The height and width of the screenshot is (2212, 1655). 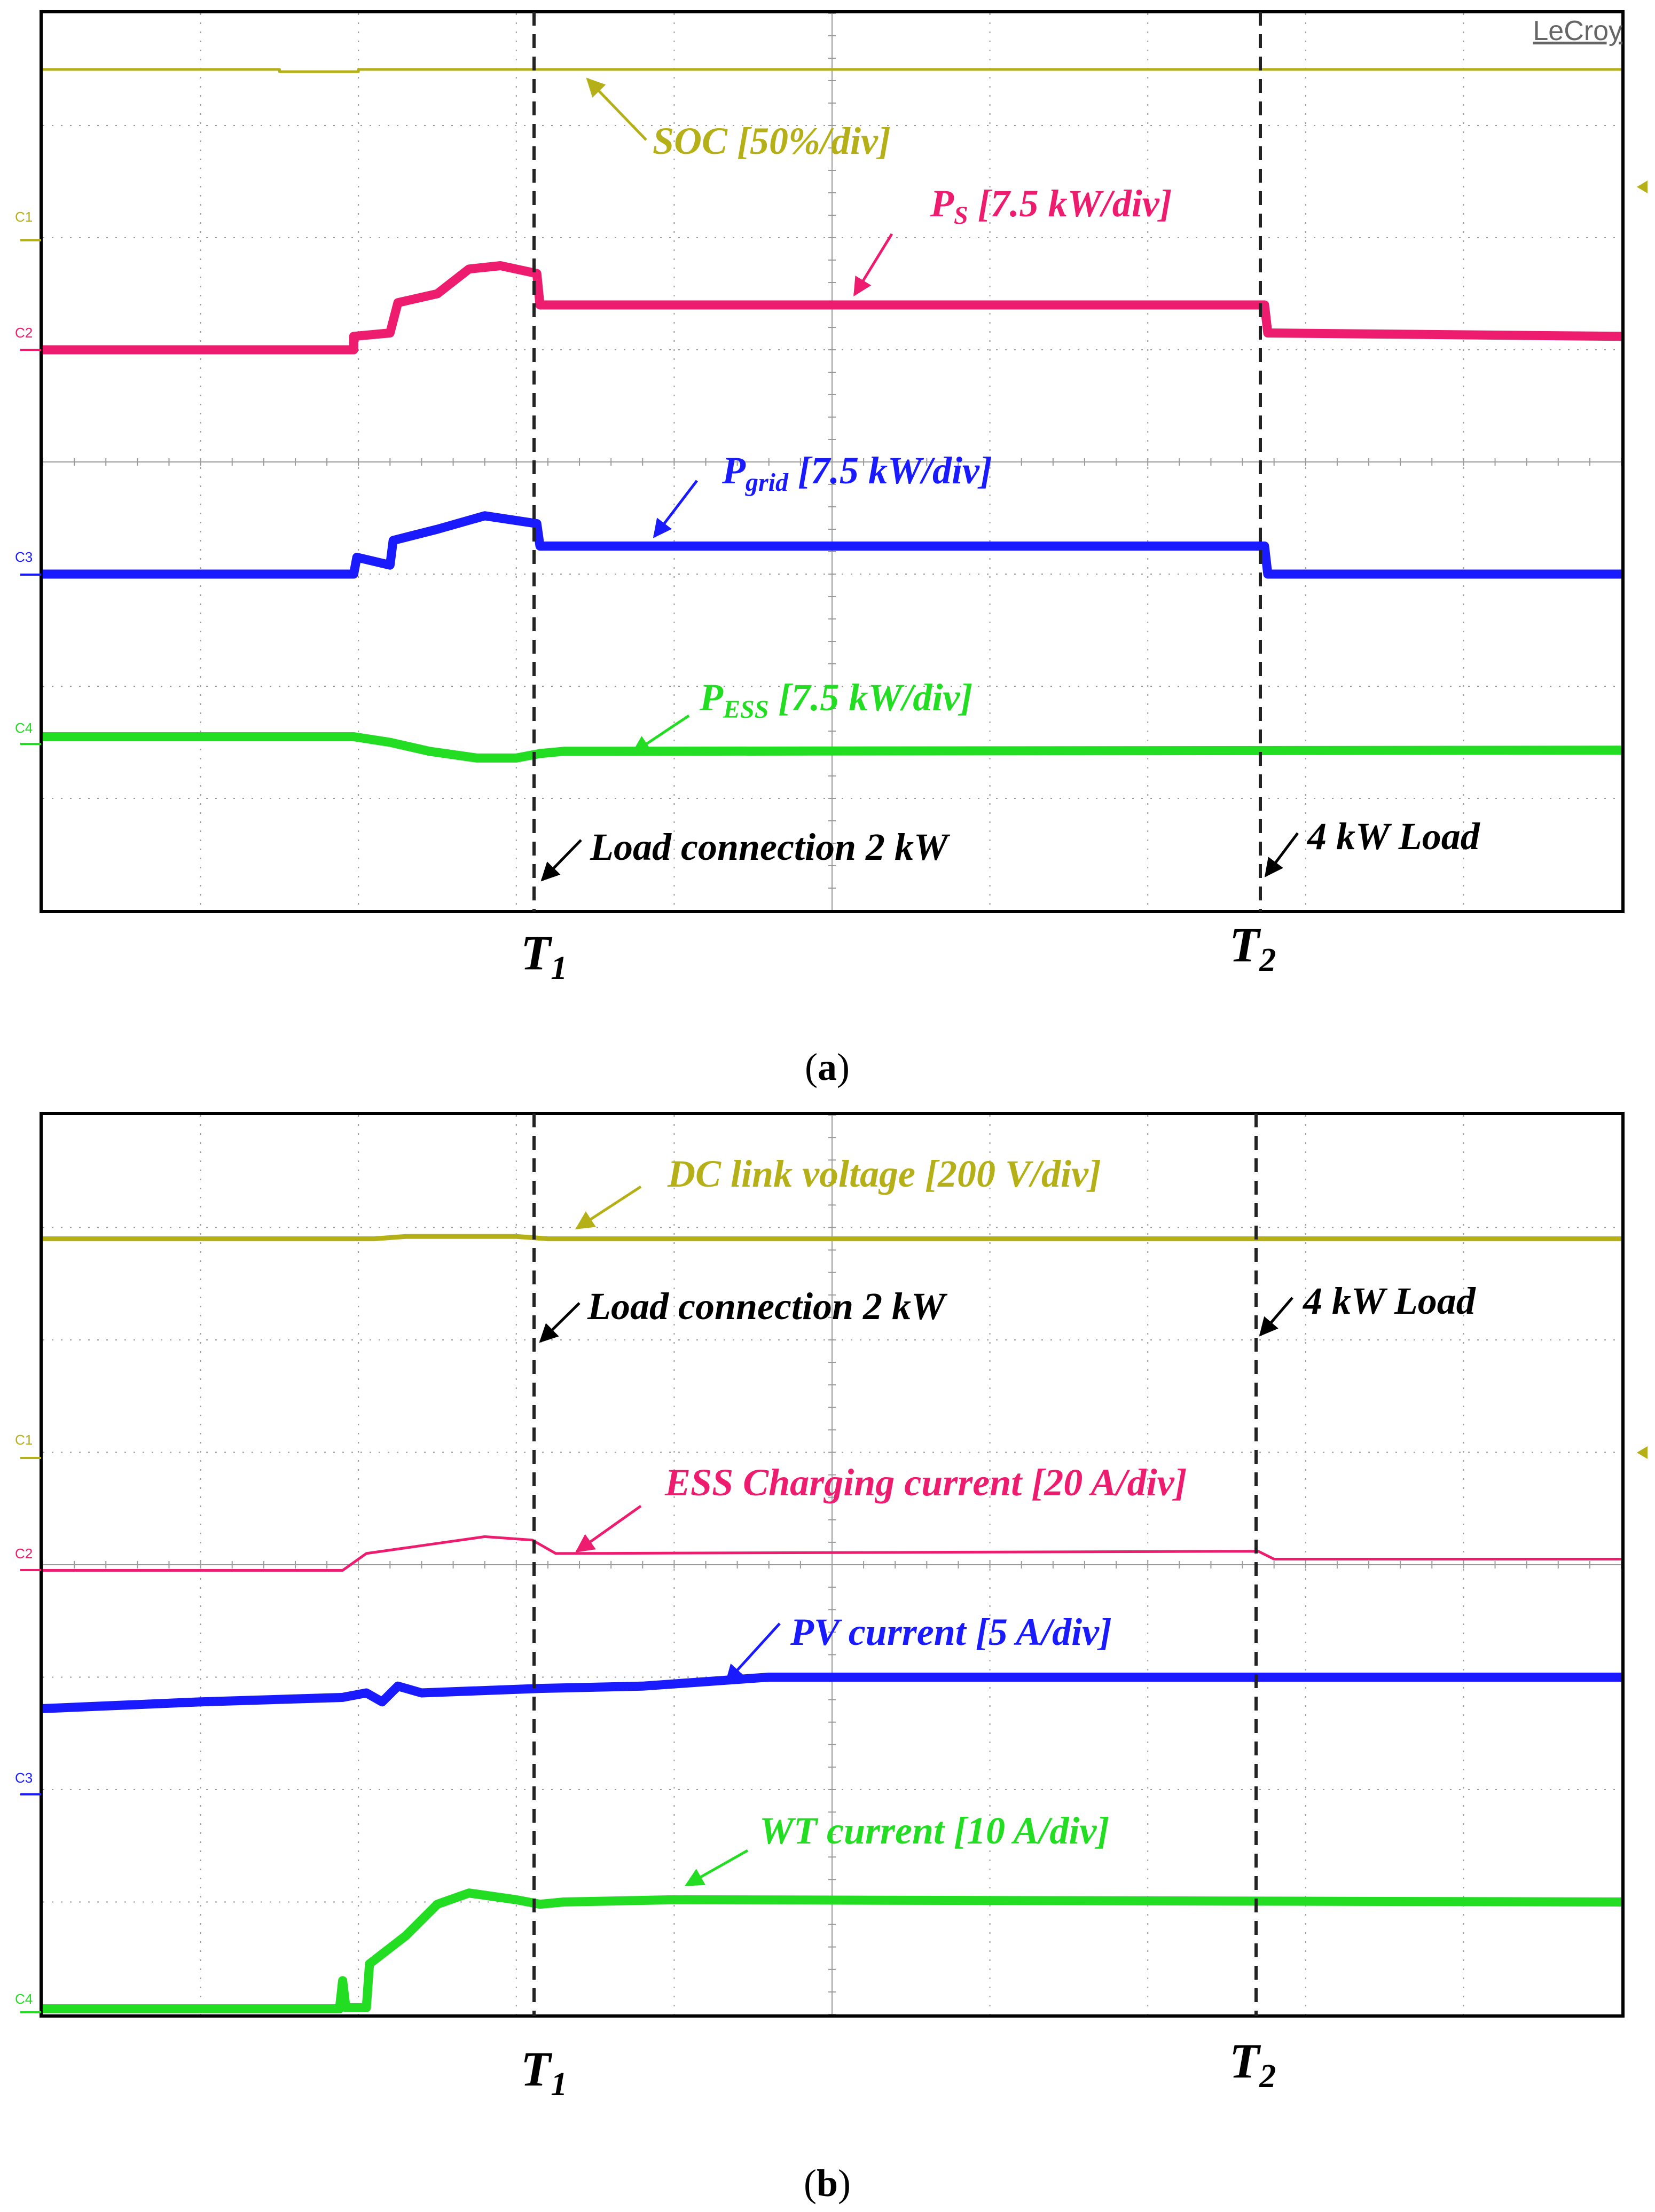 What do you see at coordinates (1578, 31) in the screenshot?
I see `lecroy-logo: LeCroy` at bounding box center [1578, 31].